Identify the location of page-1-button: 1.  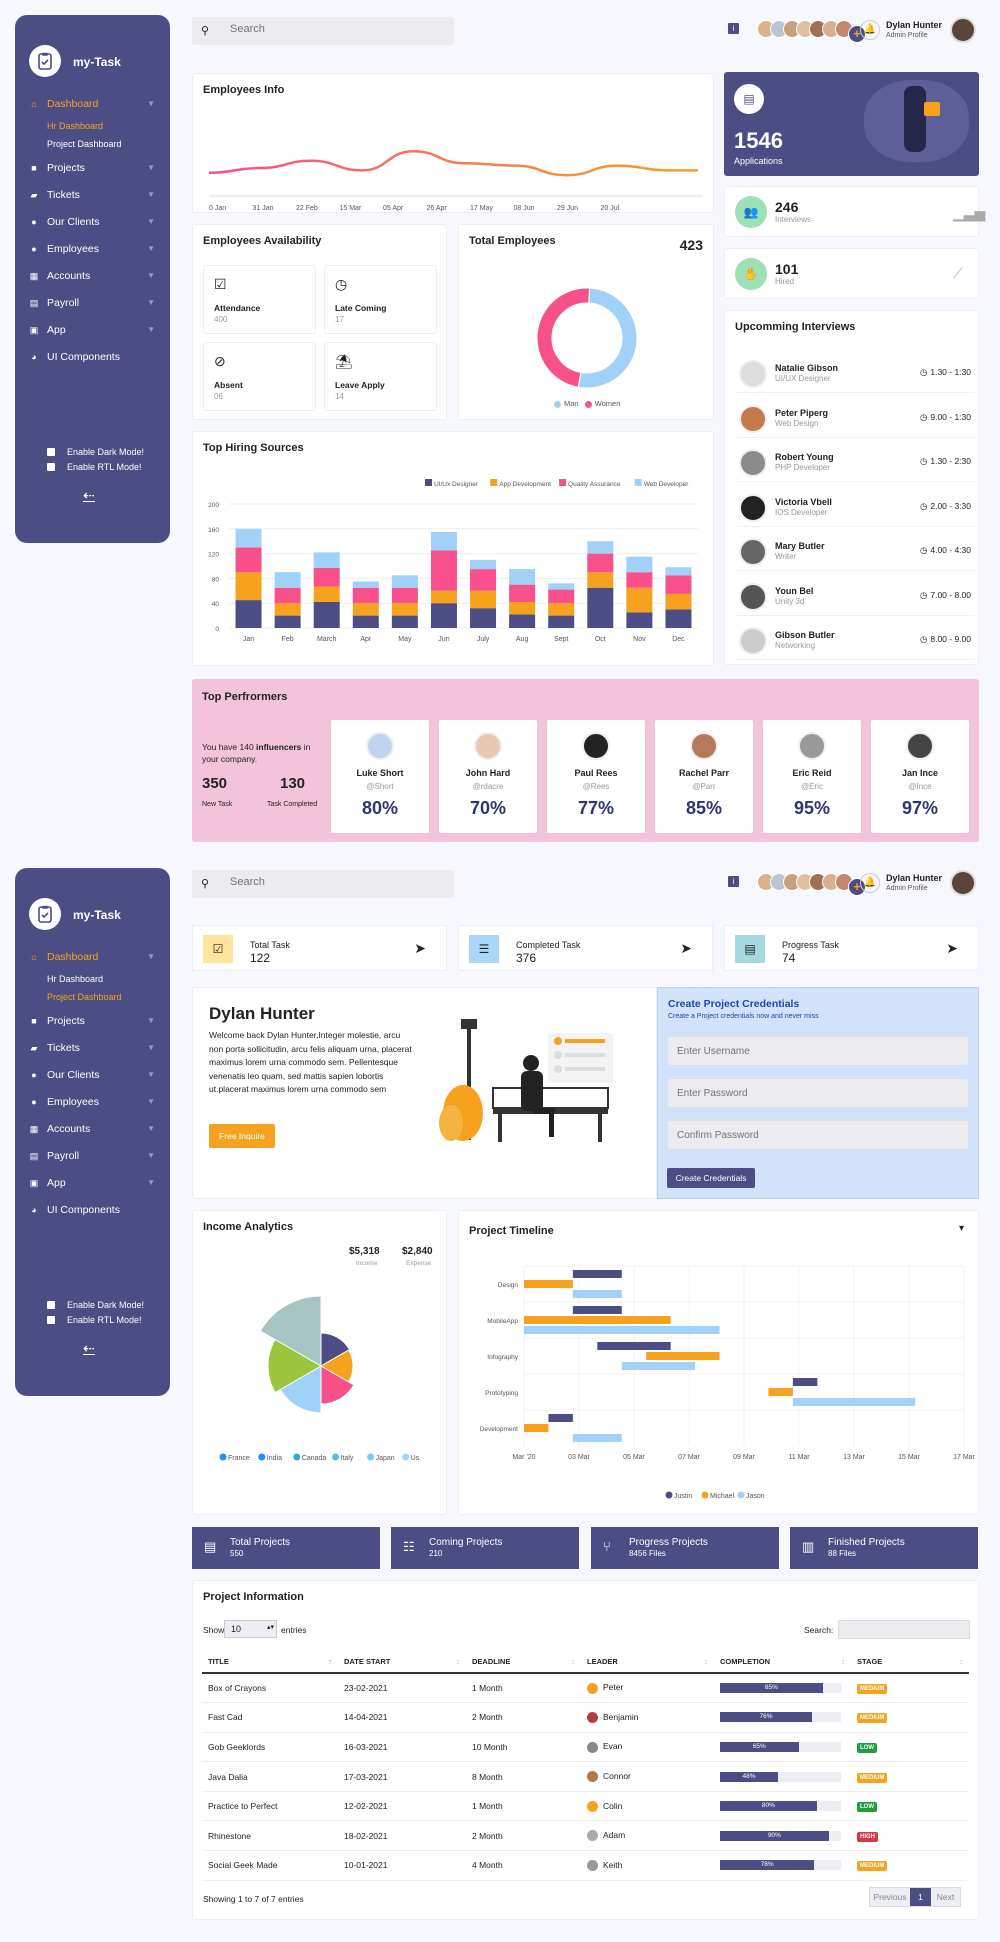
(920, 1897).